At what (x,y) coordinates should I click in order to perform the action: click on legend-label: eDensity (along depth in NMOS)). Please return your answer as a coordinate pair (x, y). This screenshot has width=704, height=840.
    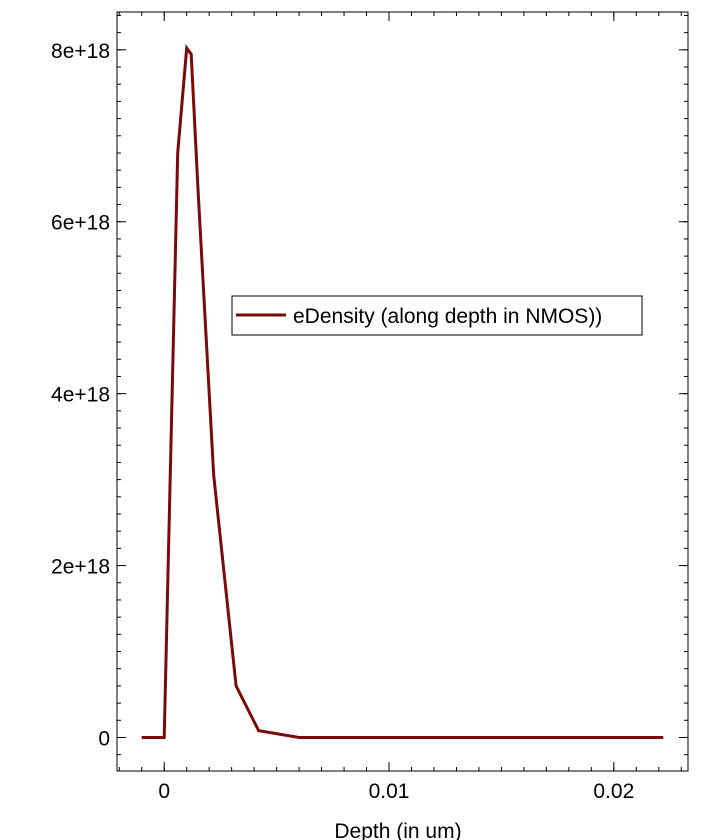
    Looking at the image, I should click on (447, 316).